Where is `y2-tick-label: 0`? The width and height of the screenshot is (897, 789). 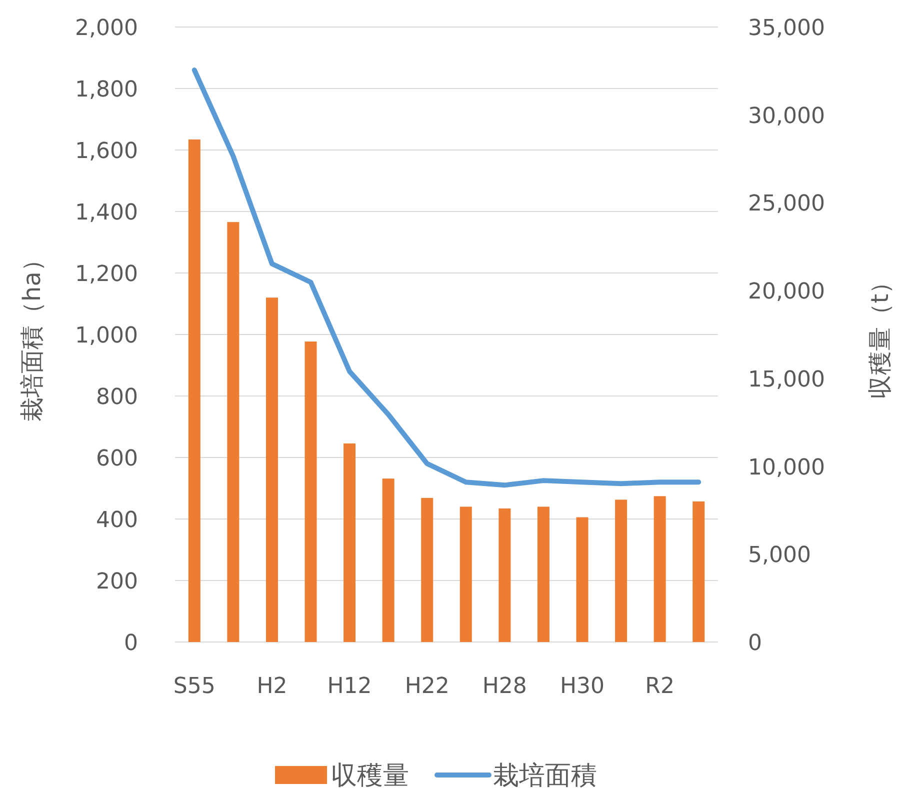 y2-tick-label: 0 is located at coordinates (755, 643).